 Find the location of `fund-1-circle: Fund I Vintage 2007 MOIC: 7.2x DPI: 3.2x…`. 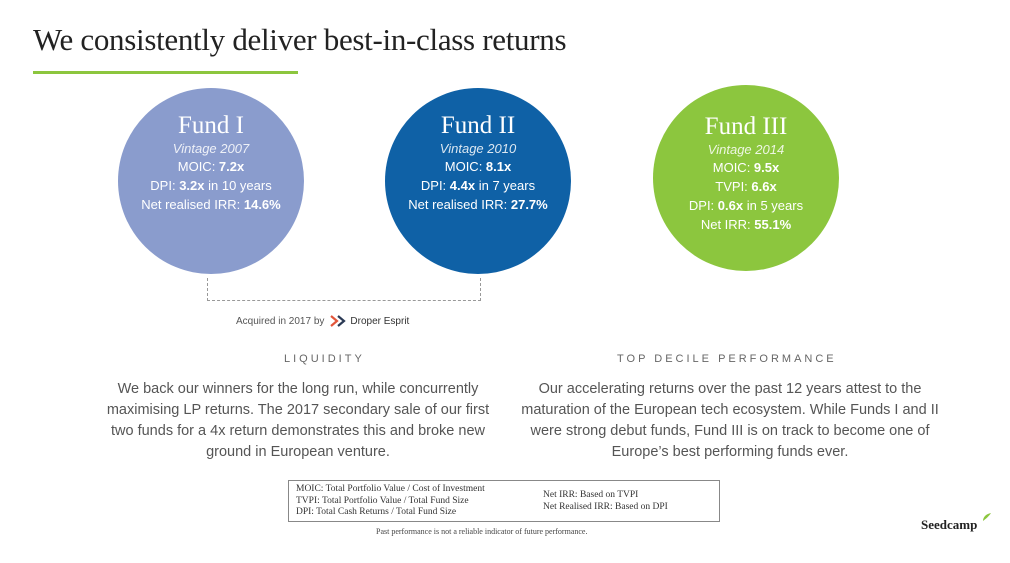

fund-1-circle: Fund I Vintage 2007 MOIC: 7.2x DPI: 3.2x… is located at coordinates (211, 181).